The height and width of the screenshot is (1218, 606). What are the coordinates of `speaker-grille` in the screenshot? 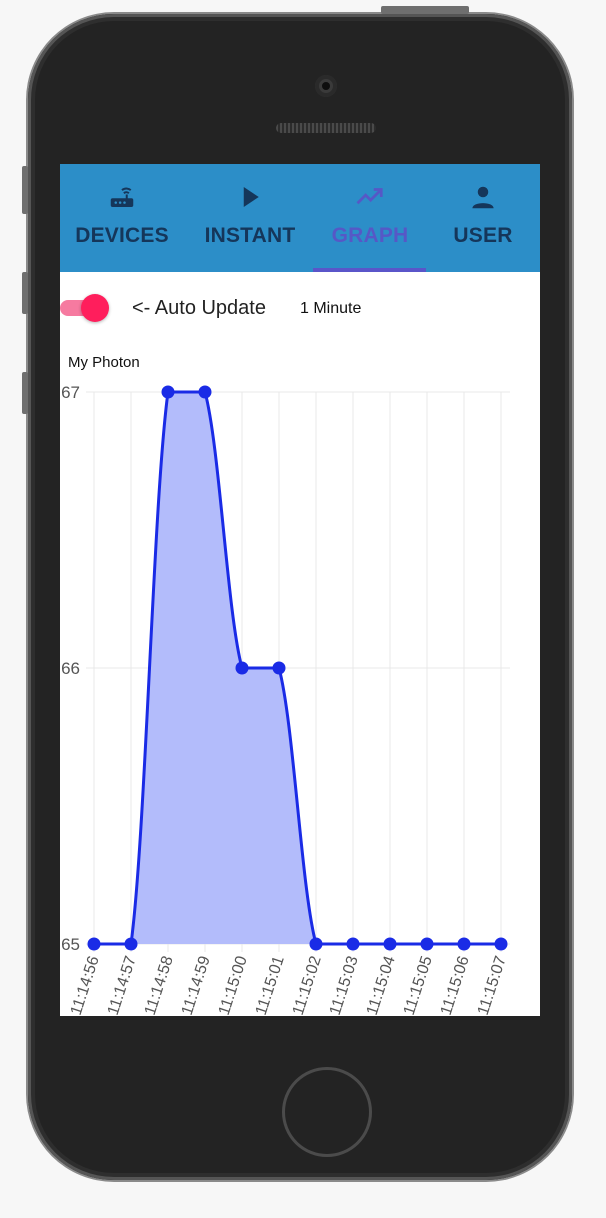 It's located at (326, 128).